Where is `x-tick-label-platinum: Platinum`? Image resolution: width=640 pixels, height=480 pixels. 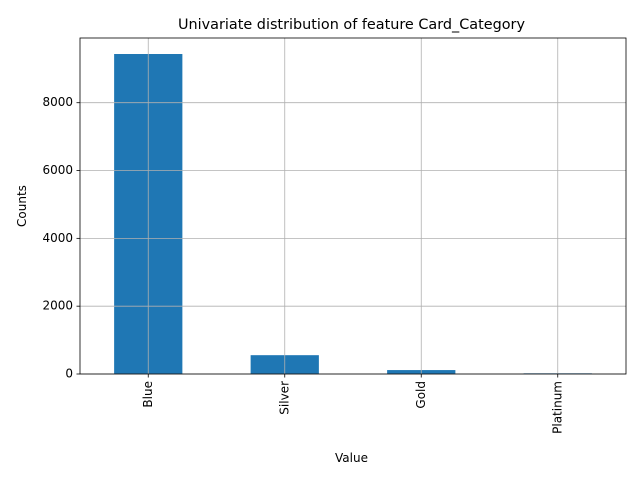 x-tick-label-platinum: Platinum is located at coordinates (557, 407).